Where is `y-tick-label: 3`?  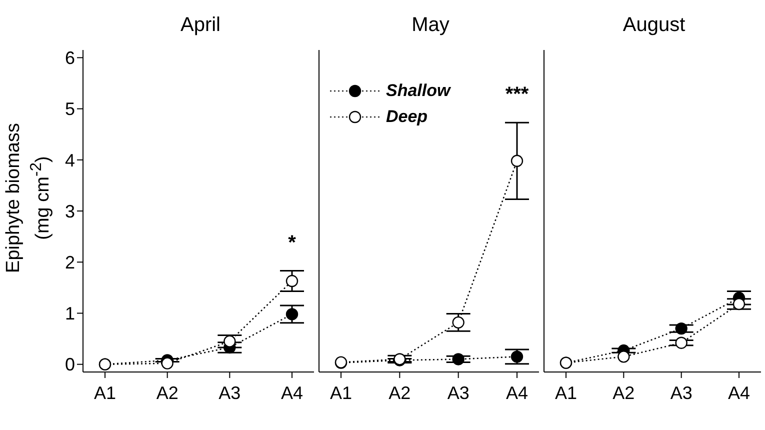 y-tick-label: 3 is located at coordinates (69, 211).